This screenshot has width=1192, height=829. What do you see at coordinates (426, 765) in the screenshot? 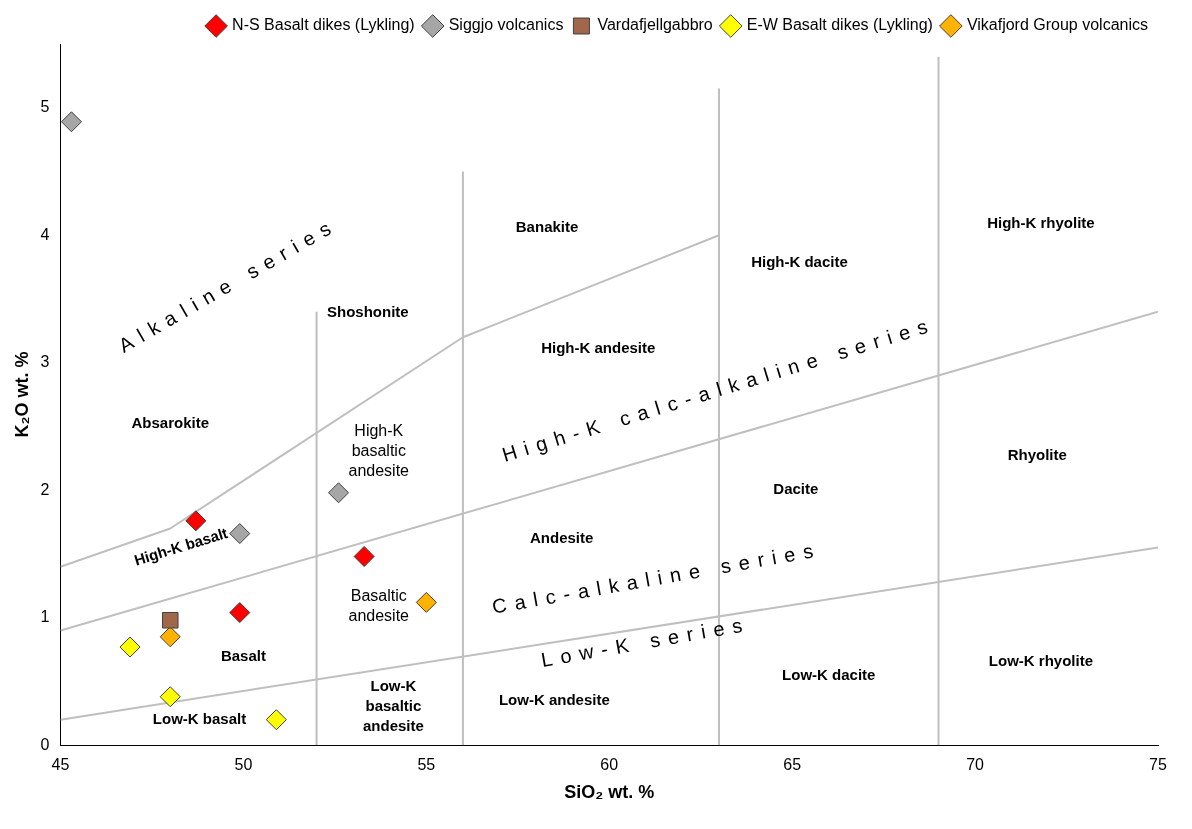
I see `x-tick-label: 55` at bounding box center [426, 765].